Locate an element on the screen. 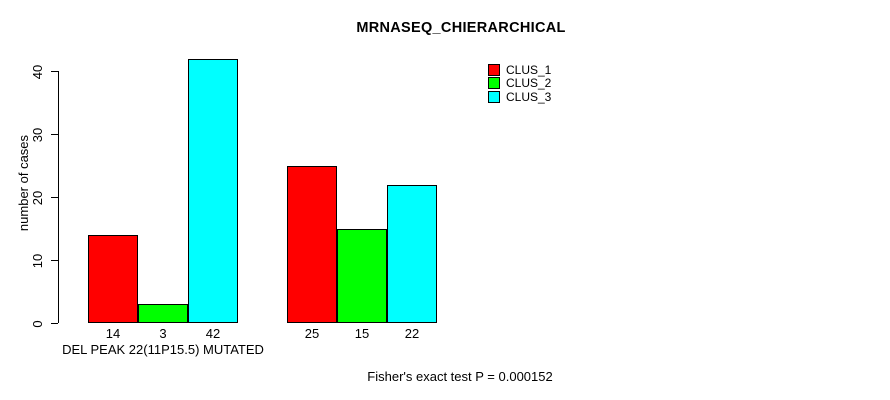  bar-value-label: 15 is located at coordinates (362, 333).